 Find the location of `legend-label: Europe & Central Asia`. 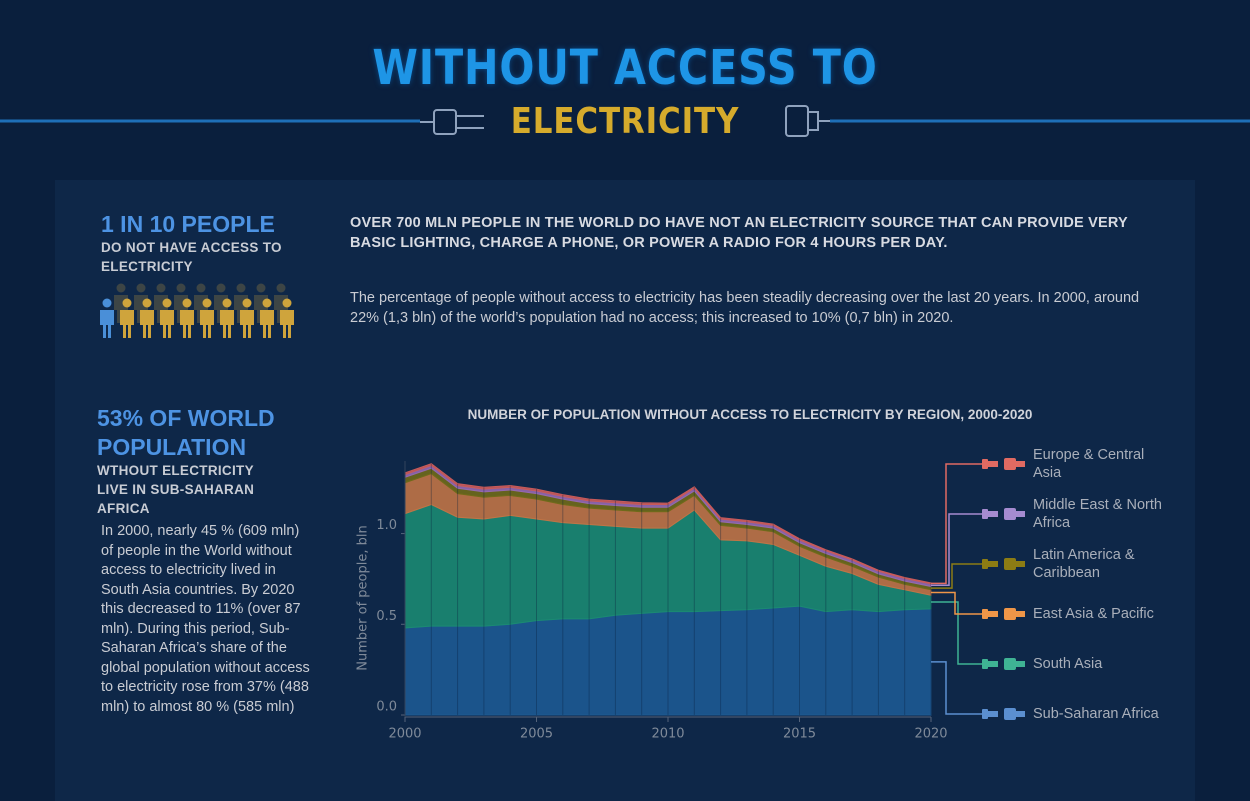

legend-label: Europe & Central Asia is located at coordinates (1089, 464).